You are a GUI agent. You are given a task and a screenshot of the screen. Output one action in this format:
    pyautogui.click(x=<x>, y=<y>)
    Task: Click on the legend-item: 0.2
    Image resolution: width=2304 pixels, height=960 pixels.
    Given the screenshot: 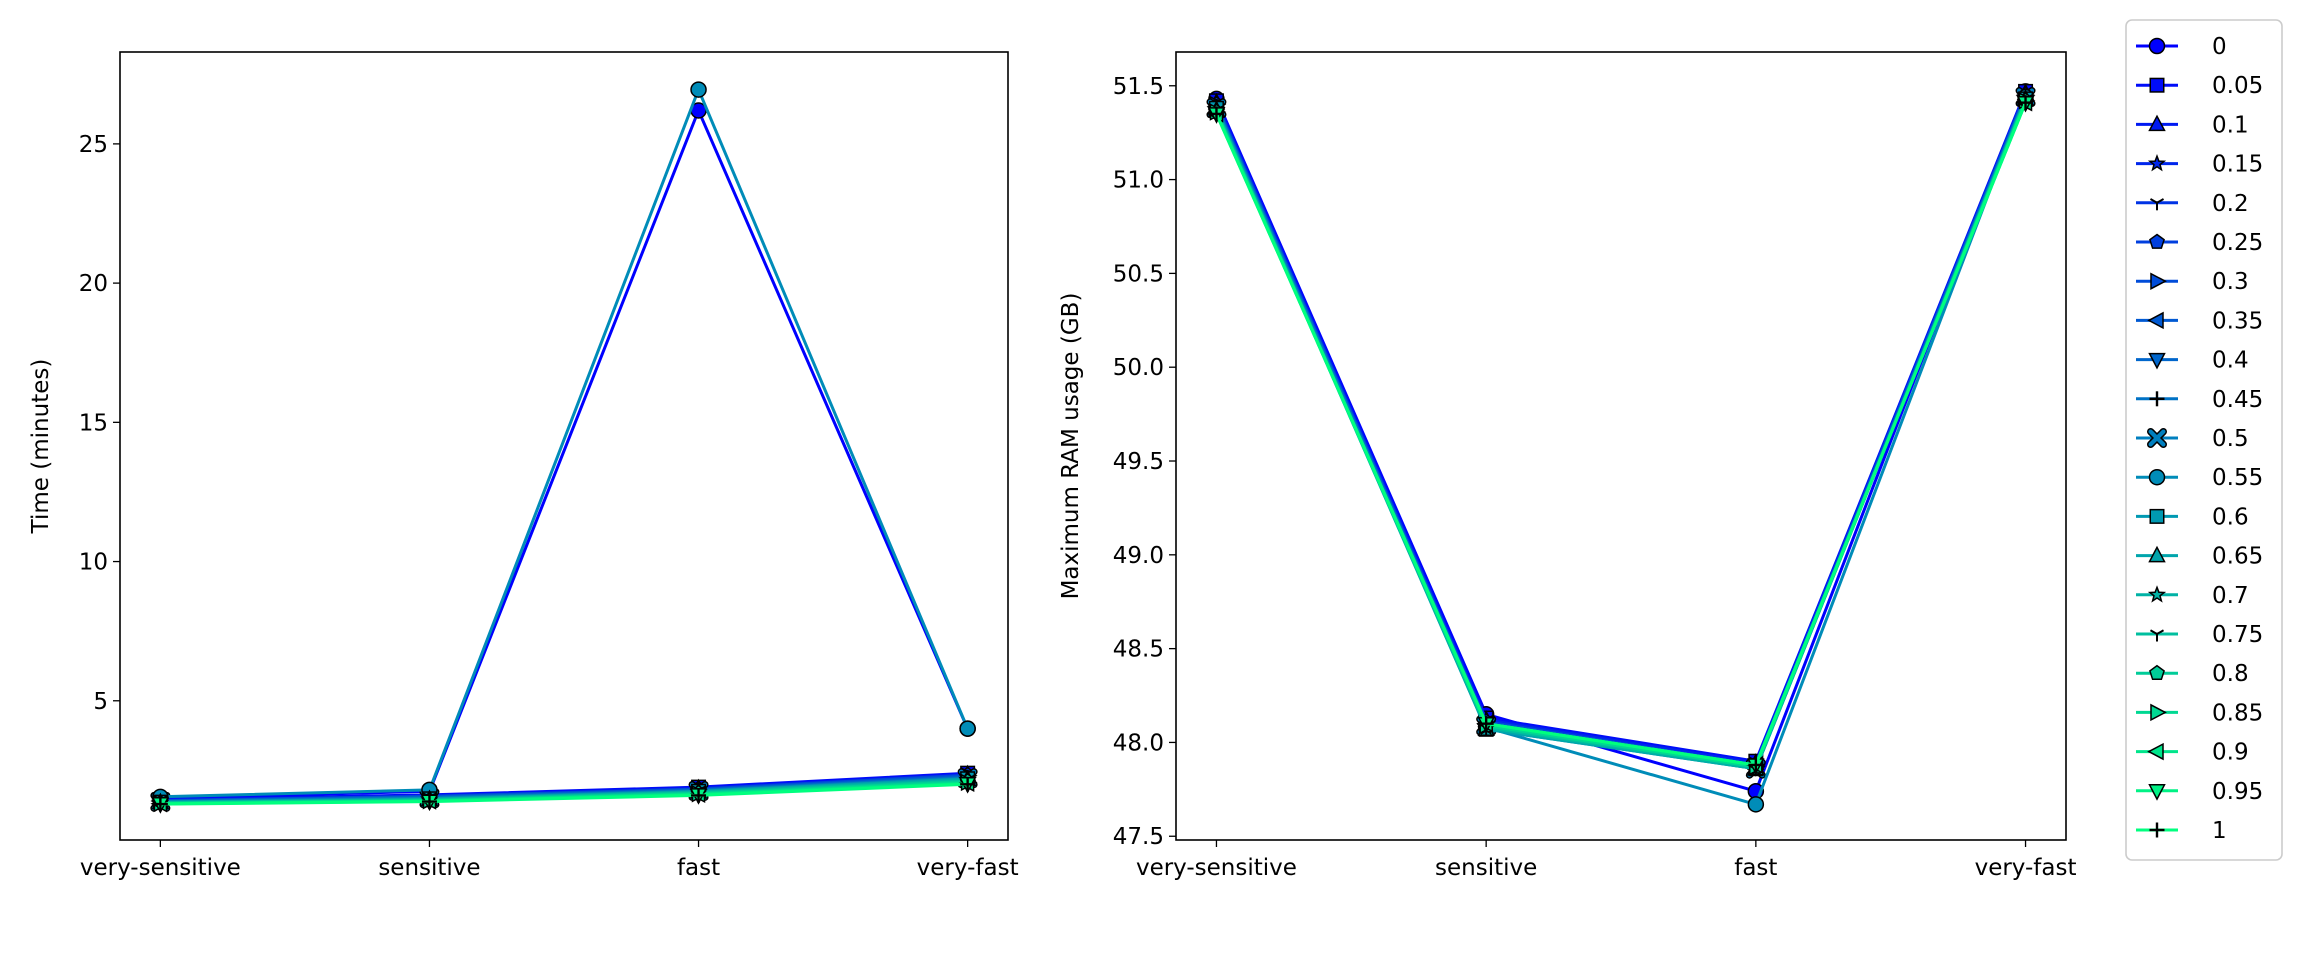 What is the action you would take?
    pyautogui.click(x=2192, y=204)
    